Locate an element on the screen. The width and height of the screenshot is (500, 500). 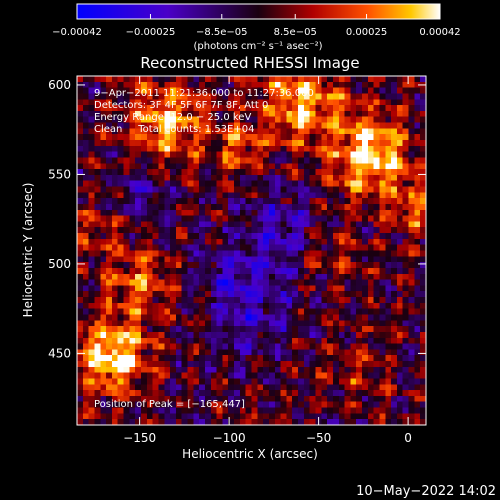
annotation-energy-range: Energy Range: 12.0 − 25.0 keV is located at coordinates (172, 117).